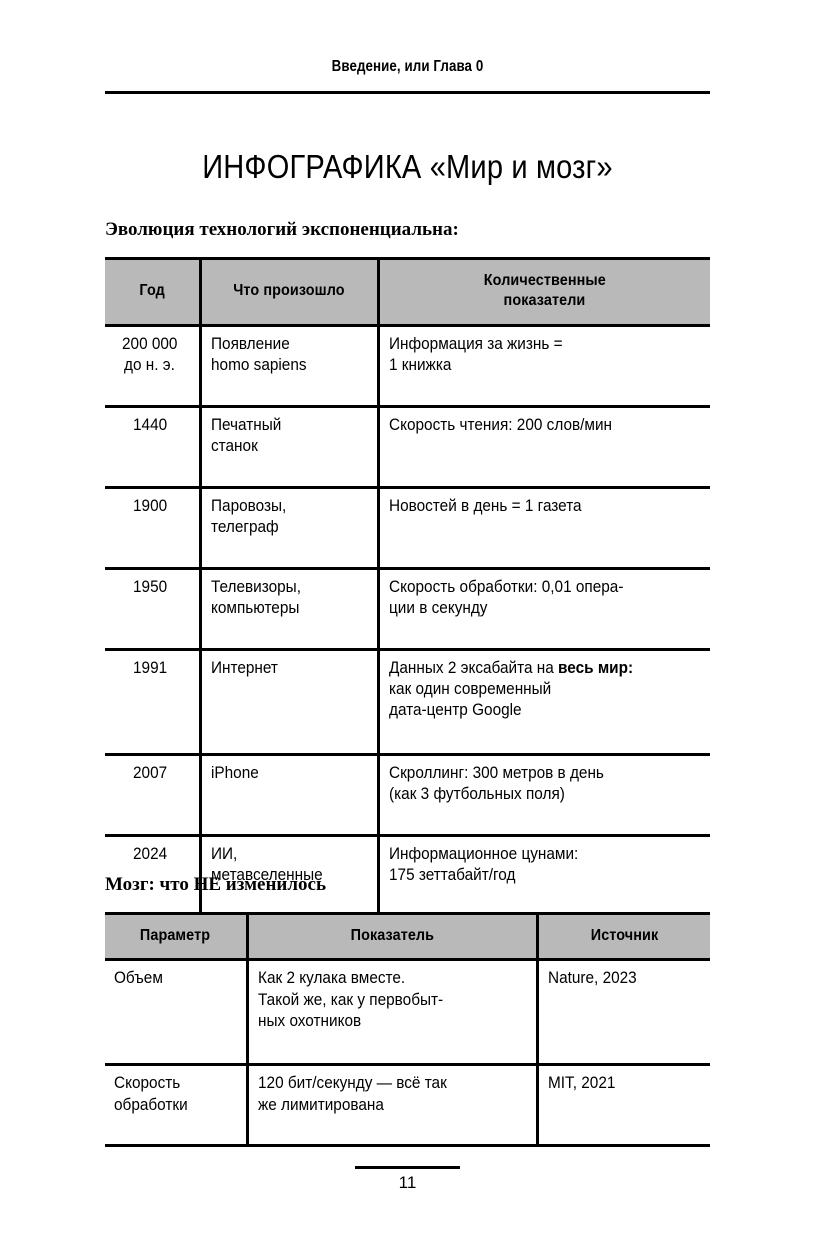 The height and width of the screenshot is (1252, 815). What do you see at coordinates (255, 586) in the screenshot?
I see `cell-event-line-1: Телевизоры,` at bounding box center [255, 586].